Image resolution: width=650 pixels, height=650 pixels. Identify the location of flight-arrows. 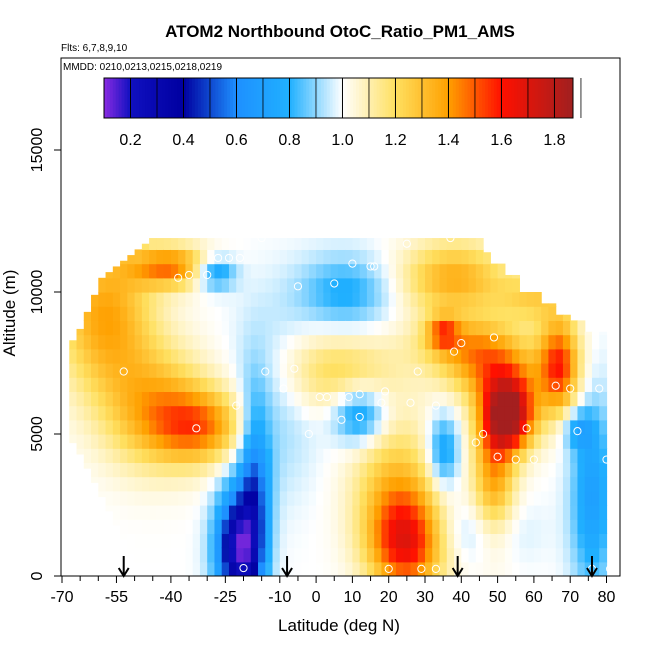
(357, 567).